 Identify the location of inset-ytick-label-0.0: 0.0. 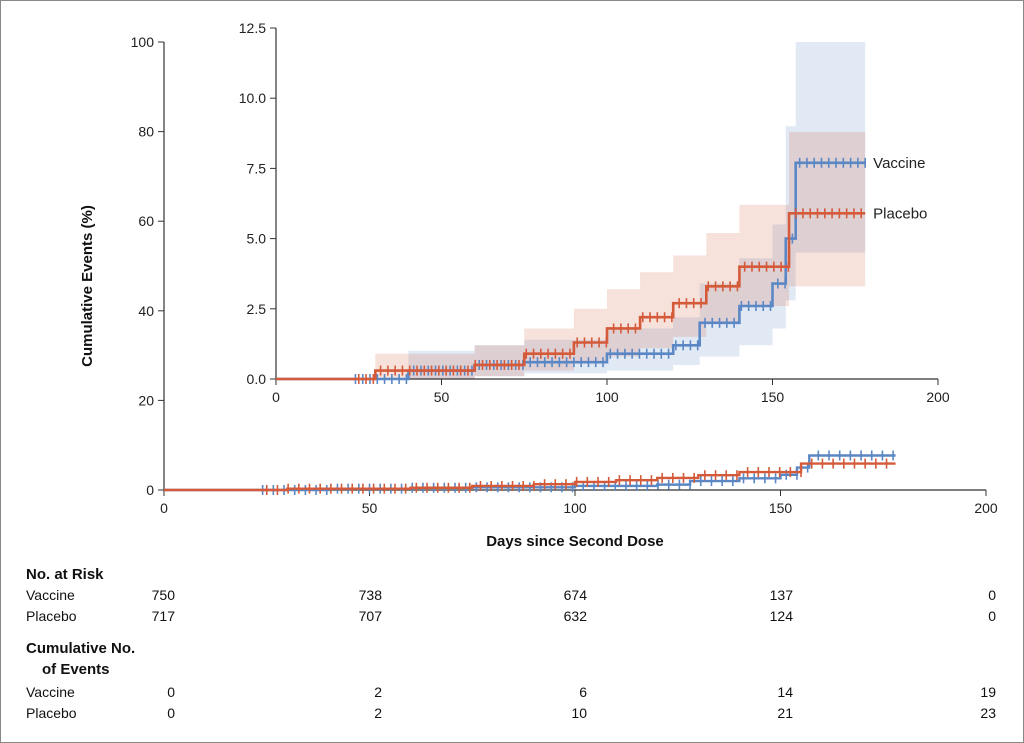
(257, 379).